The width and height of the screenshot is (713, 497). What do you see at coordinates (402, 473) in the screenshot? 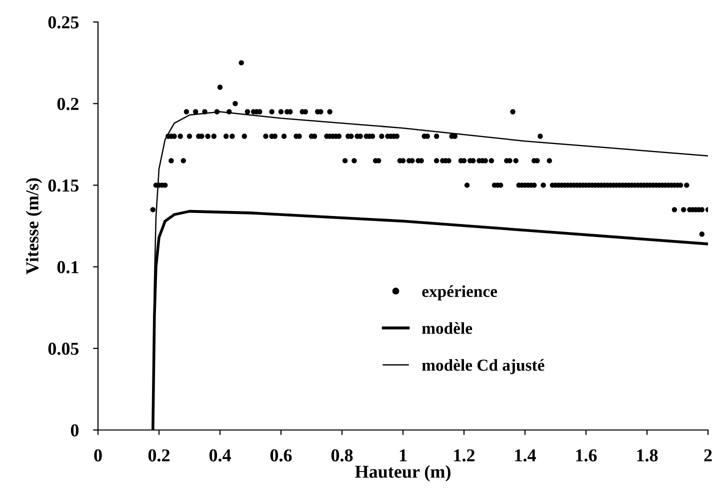
I see `x-axis-title: Hauteur (m)` at bounding box center [402, 473].